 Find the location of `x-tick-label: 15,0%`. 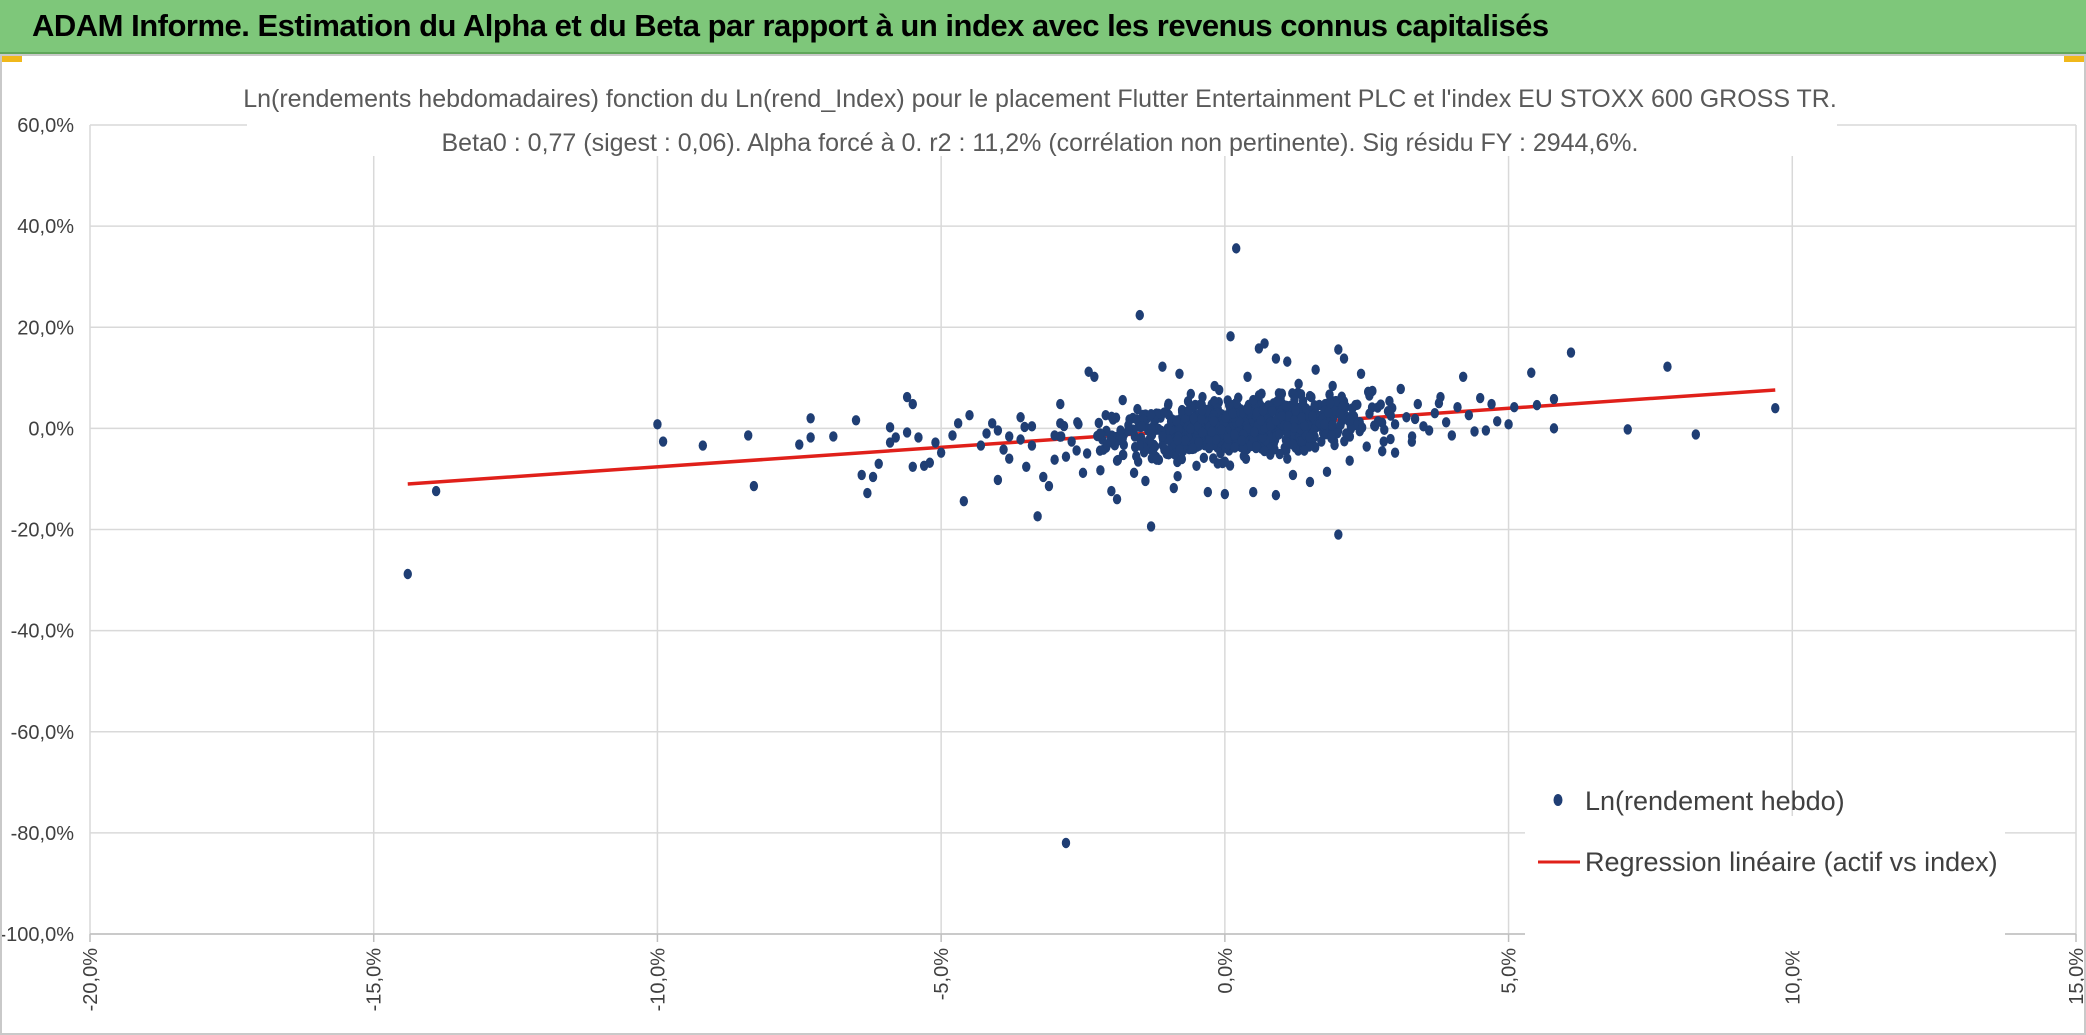

x-tick-label: 15,0% is located at coordinates (2075, 976).